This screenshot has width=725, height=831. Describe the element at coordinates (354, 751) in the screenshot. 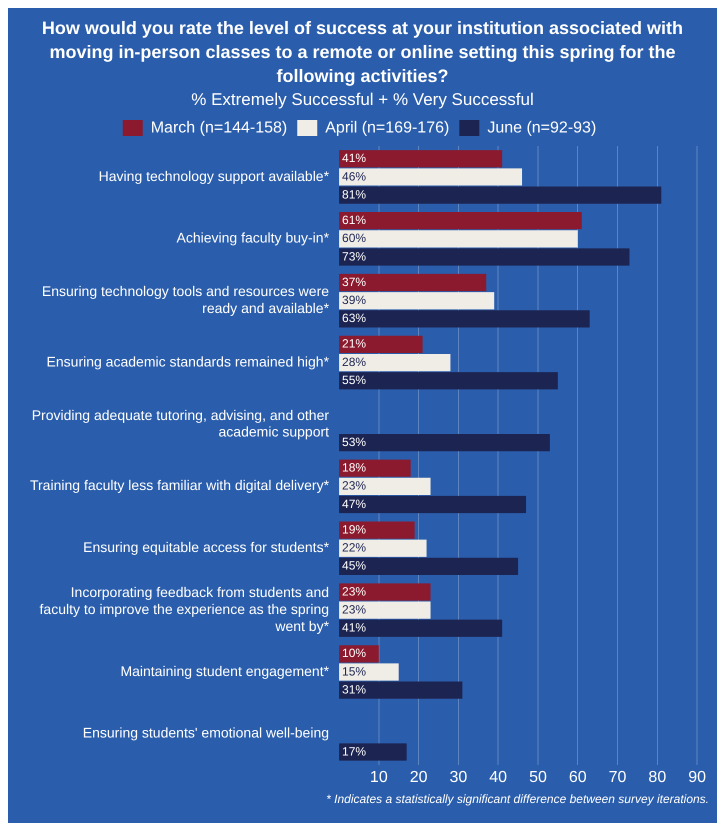

I see `data-label: 17%` at that location.